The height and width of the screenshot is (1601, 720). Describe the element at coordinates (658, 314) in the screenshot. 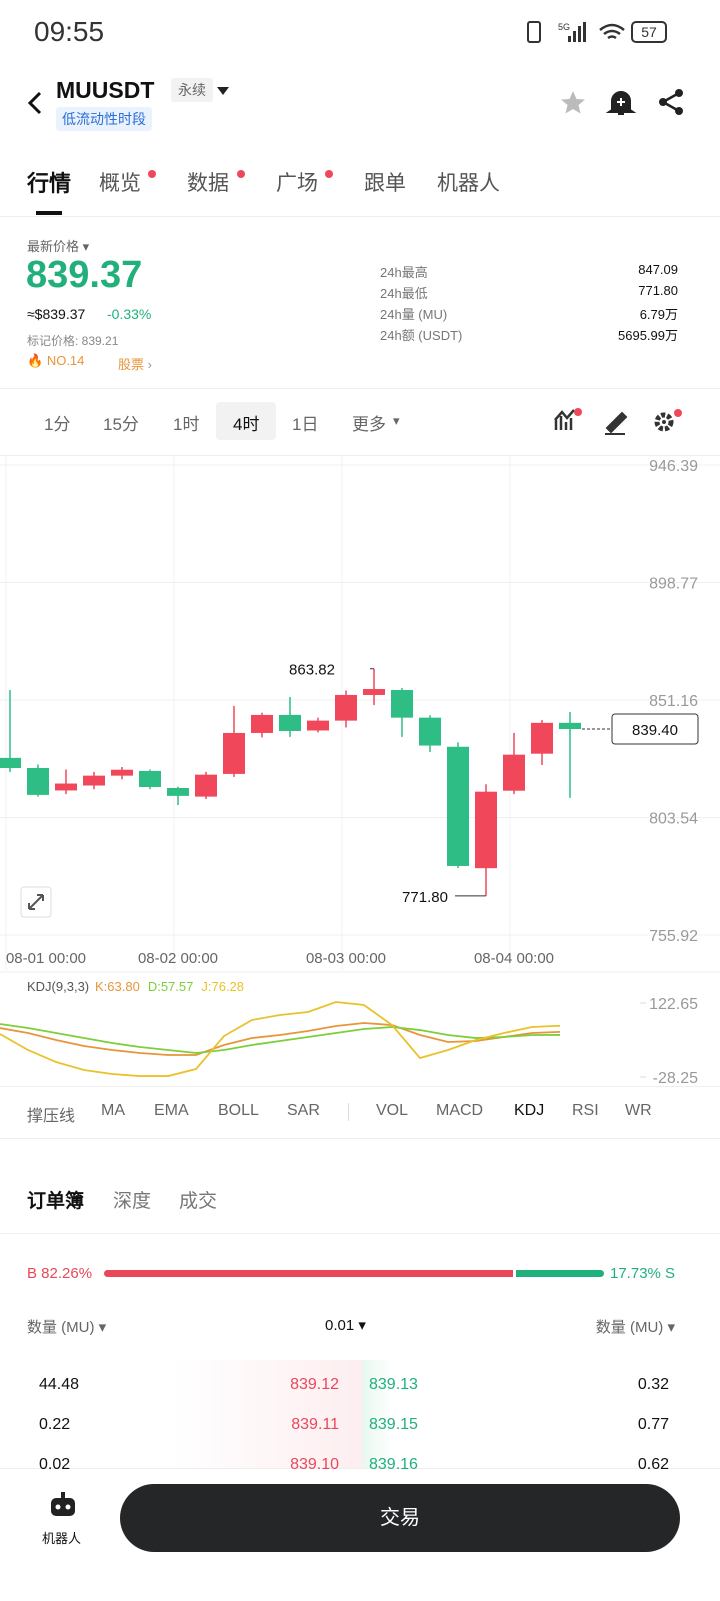

I see `stat-value: 6.79万` at that location.